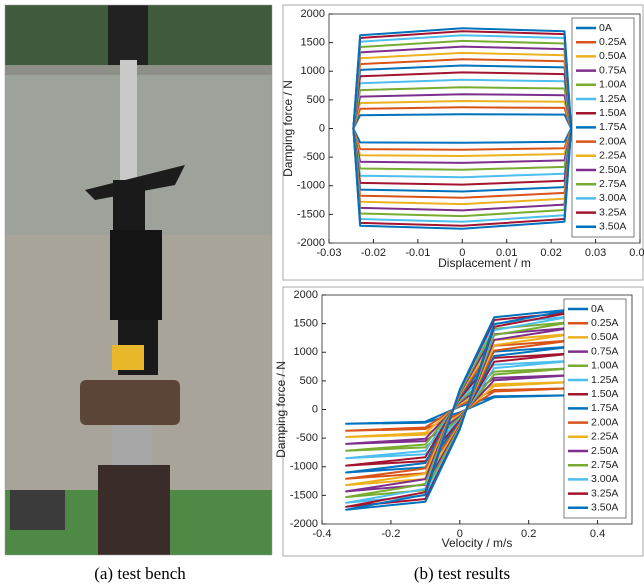  I want to click on caption: (a) test bench, so click(140, 573).